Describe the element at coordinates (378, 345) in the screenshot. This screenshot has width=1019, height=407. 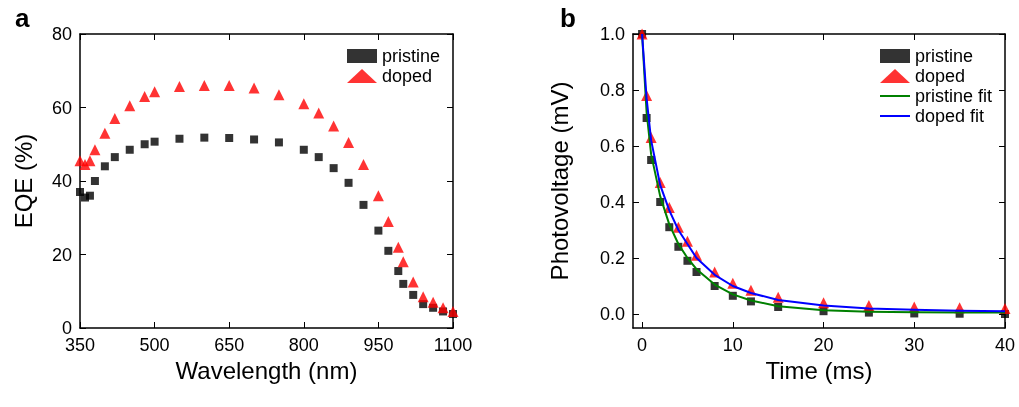
I see `x-tick-label: 950` at that location.